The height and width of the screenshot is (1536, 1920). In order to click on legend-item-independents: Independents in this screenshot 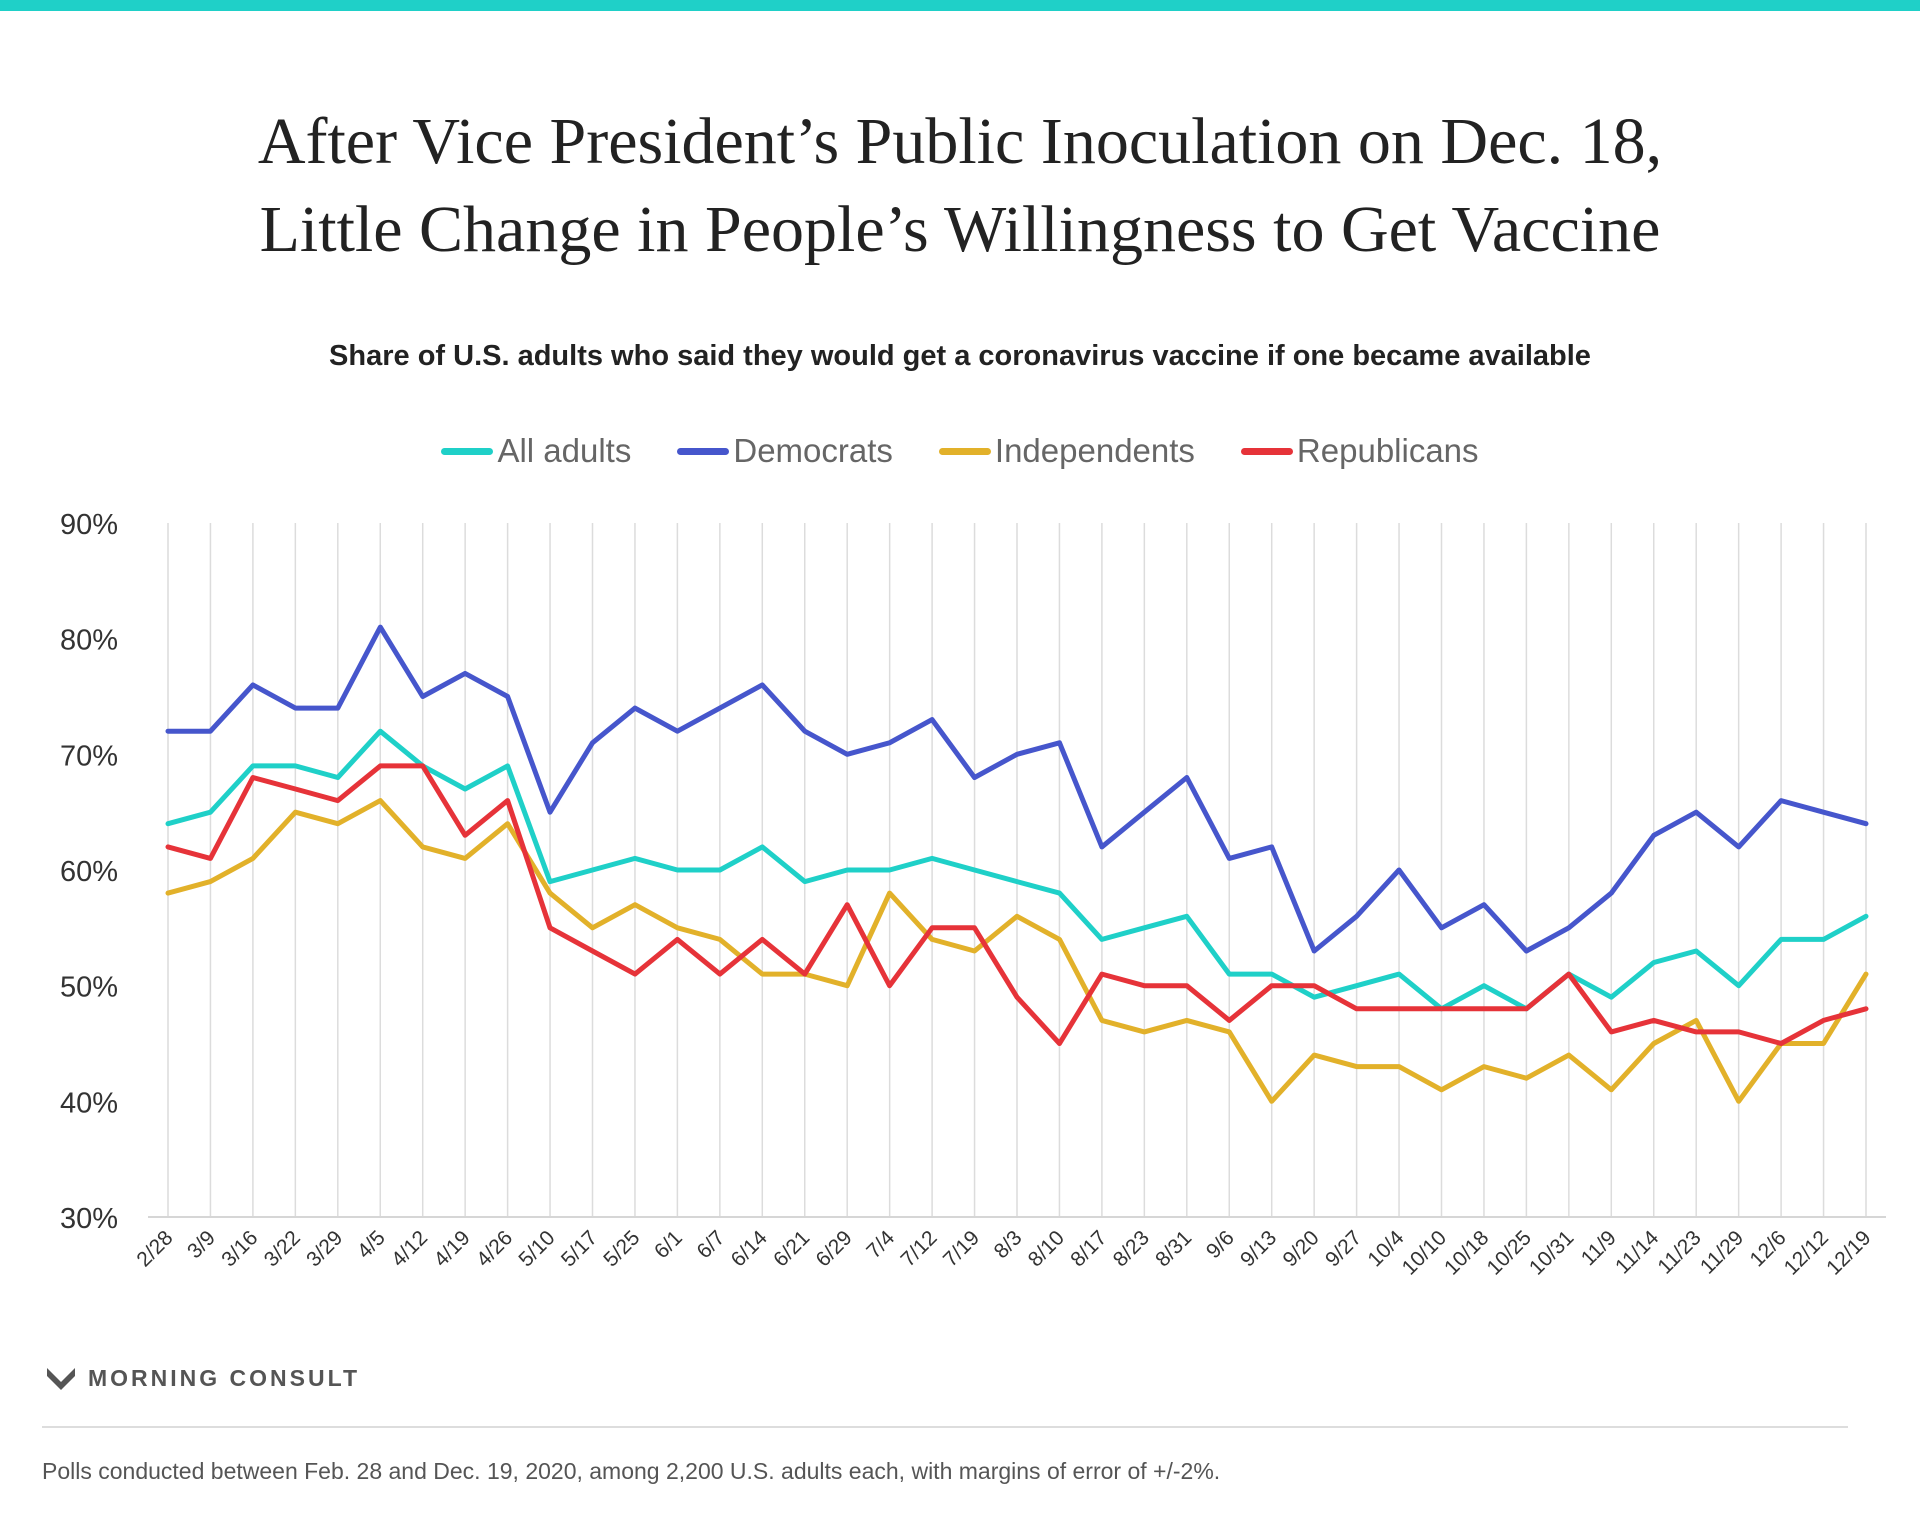, I will do `click(1066, 451)`.